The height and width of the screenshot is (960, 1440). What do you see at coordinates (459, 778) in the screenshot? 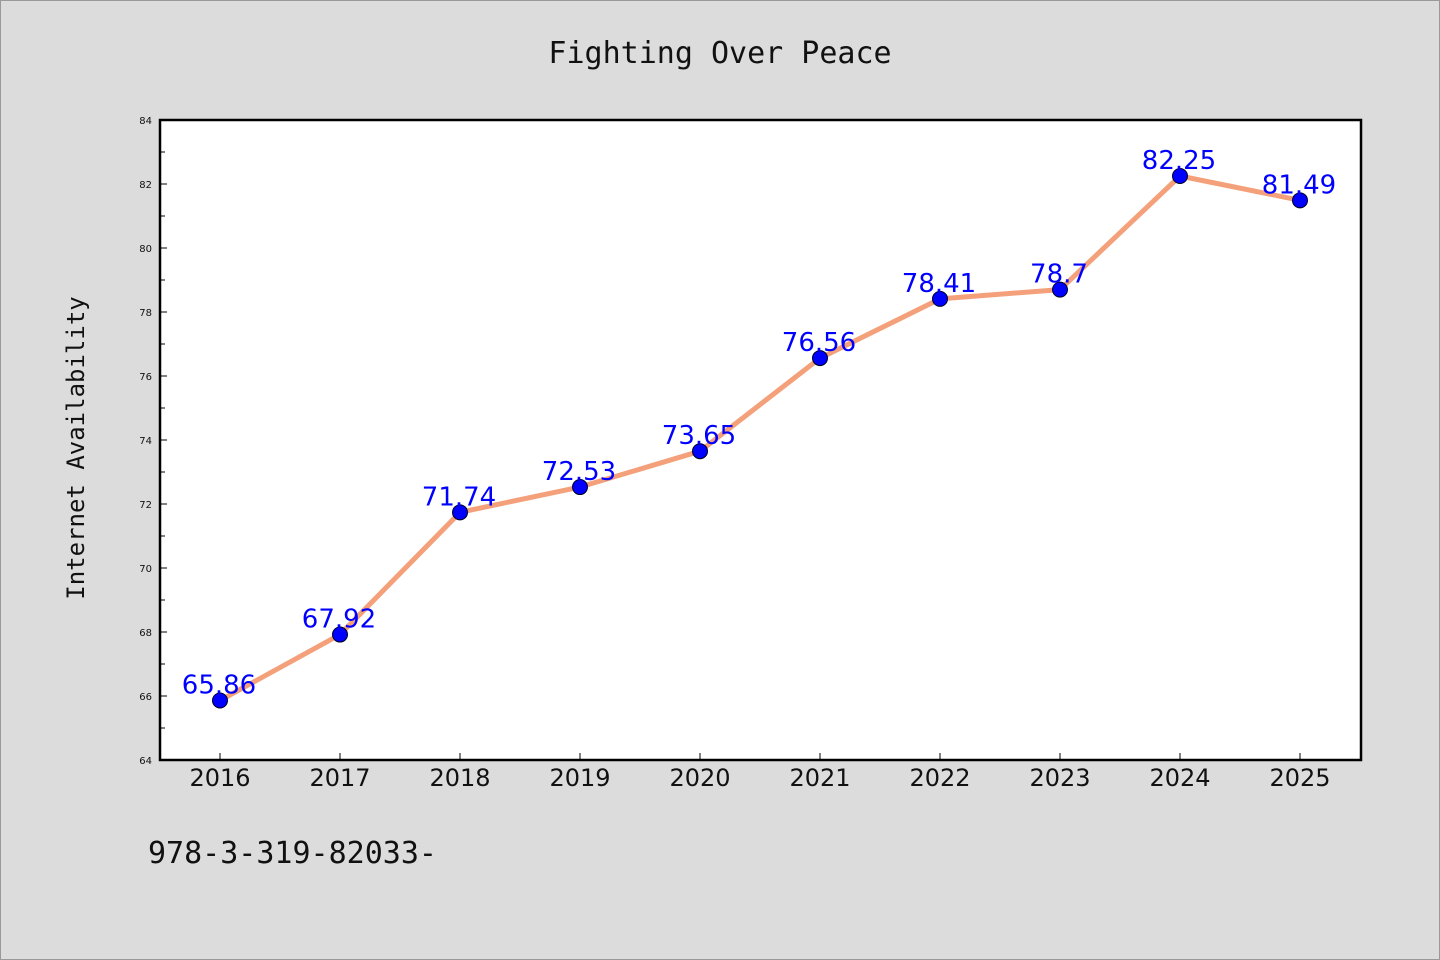
I see `x-tick-label: 2018` at bounding box center [459, 778].